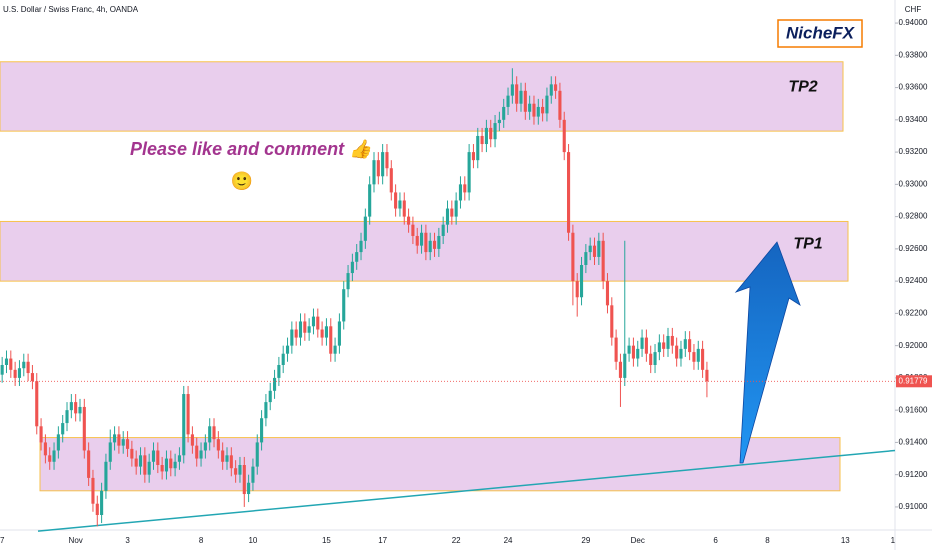 The image size is (932, 550). I want to click on arrow, so click(767, 352).